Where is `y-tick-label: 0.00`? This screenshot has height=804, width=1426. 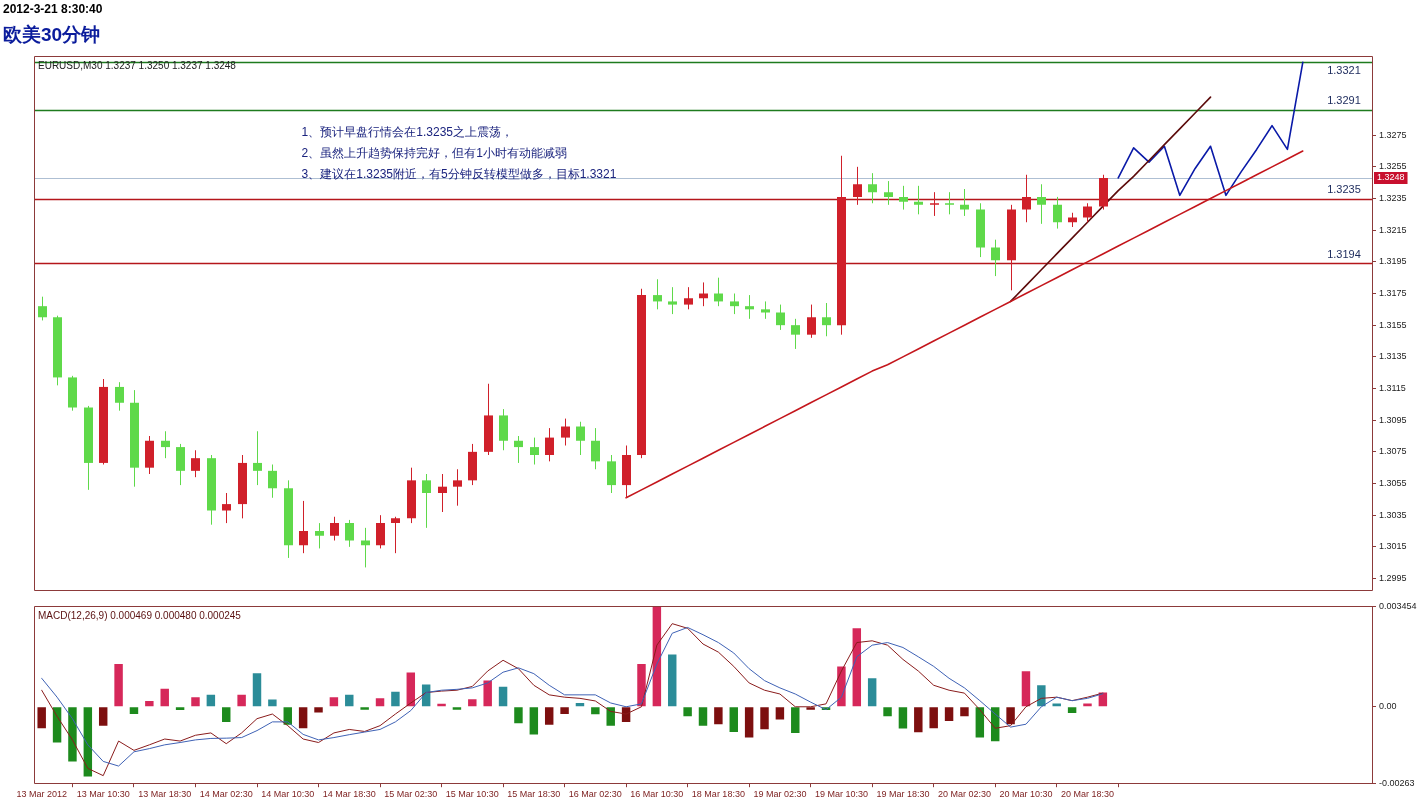 y-tick-label: 0.00 is located at coordinates (1388, 706).